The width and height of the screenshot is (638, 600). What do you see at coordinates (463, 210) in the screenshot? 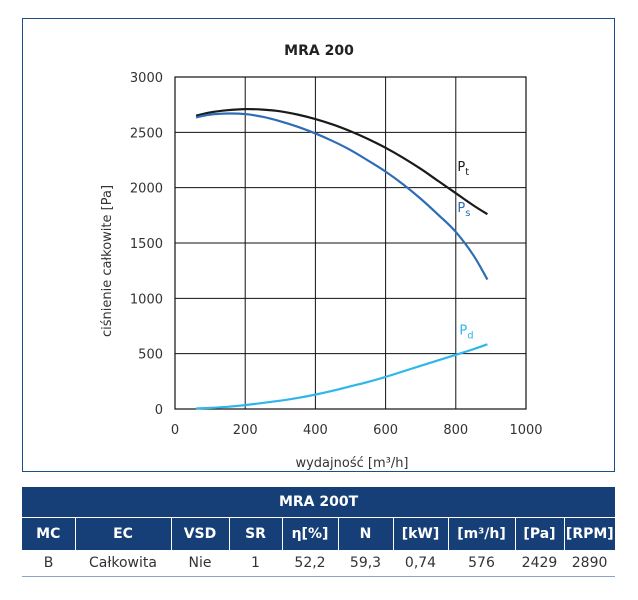
I see `series-label-ps: Ps` at bounding box center [463, 210].